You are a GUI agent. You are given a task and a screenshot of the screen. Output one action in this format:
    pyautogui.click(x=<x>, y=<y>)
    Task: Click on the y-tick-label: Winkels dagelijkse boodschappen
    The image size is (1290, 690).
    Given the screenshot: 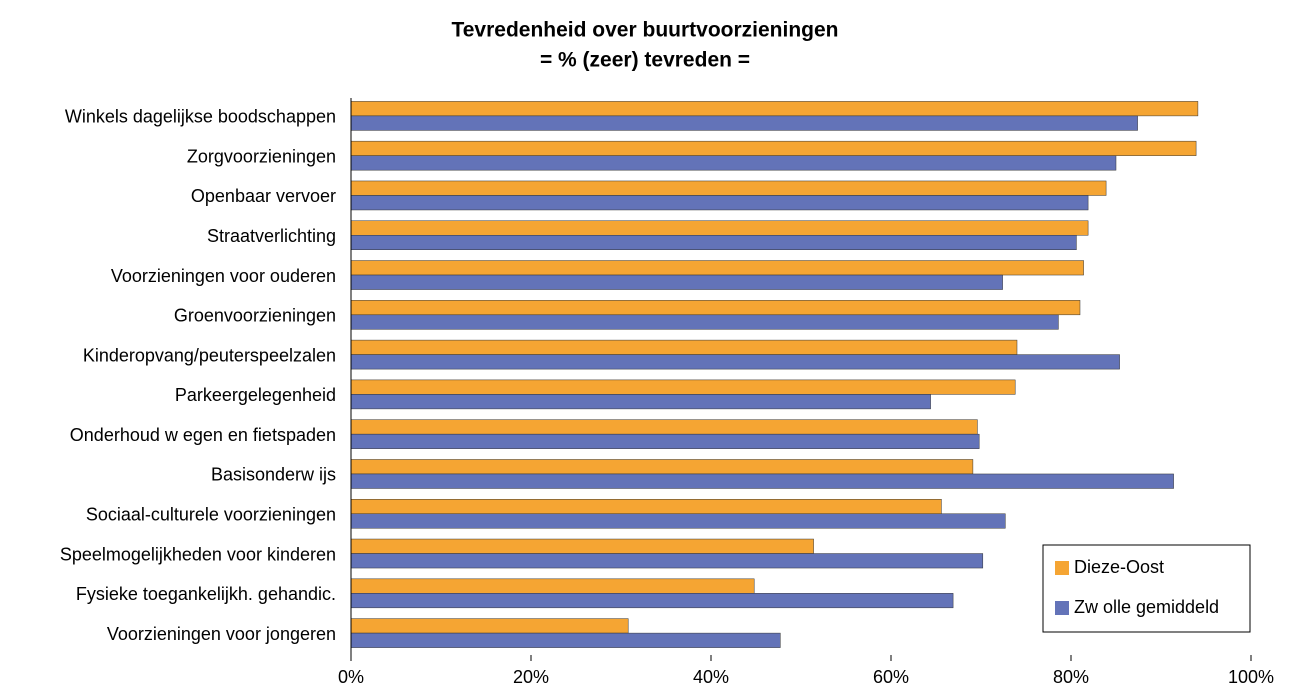 What is the action you would take?
    pyautogui.click(x=200, y=117)
    